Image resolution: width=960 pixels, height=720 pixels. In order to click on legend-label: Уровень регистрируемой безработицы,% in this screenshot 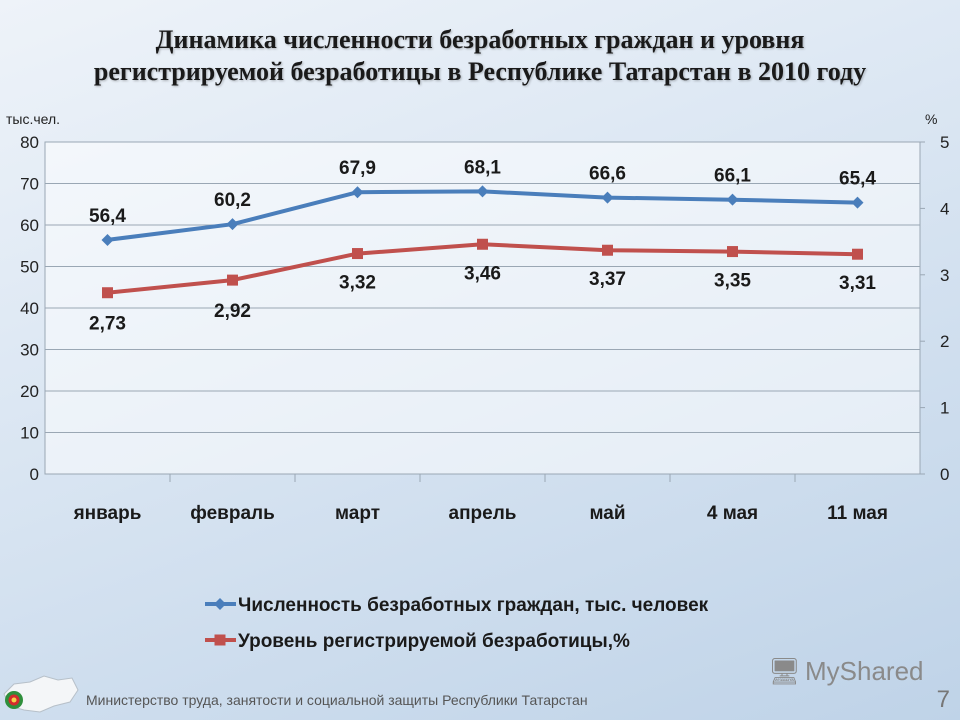, I will do `click(434, 641)`.